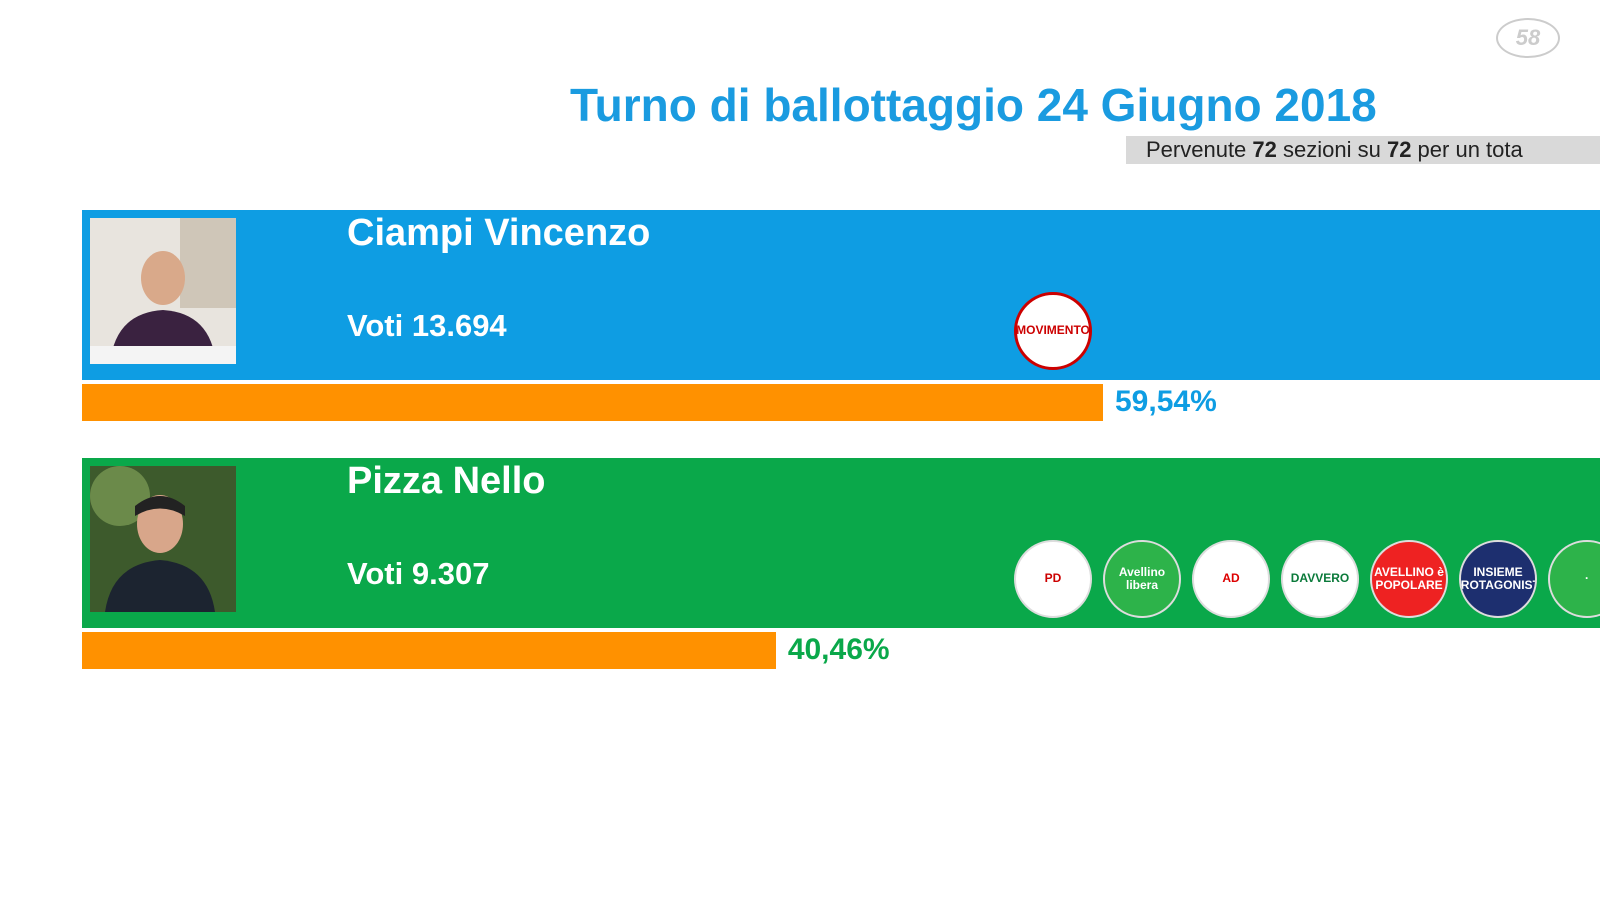 The image size is (1600, 900). What do you see at coordinates (1166, 401) in the screenshot?
I see `percent-label: 59,54%` at bounding box center [1166, 401].